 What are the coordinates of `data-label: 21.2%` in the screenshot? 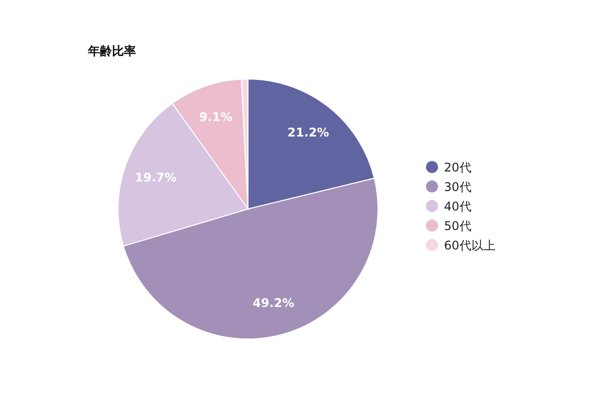 It's located at (308, 132).